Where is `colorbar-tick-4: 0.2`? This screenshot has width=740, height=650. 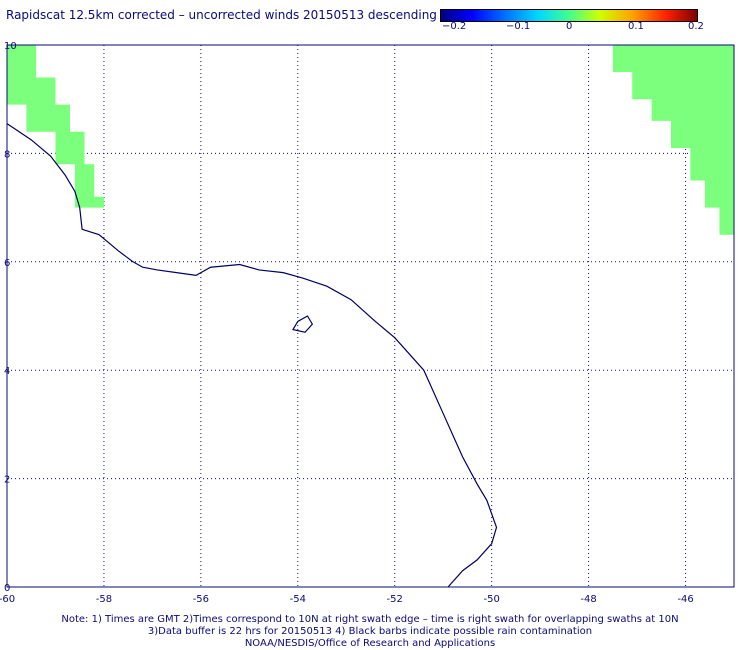 colorbar-tick-4: 0.2 is located at coordinates (696, 26).